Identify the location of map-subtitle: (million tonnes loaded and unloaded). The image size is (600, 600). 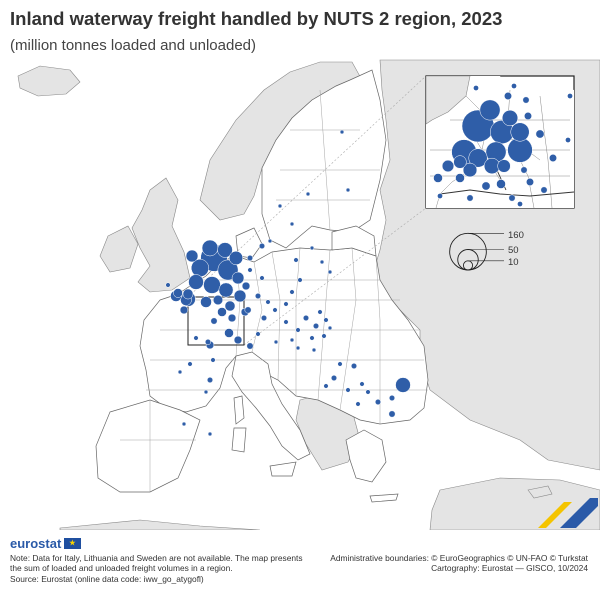
(133, 45).